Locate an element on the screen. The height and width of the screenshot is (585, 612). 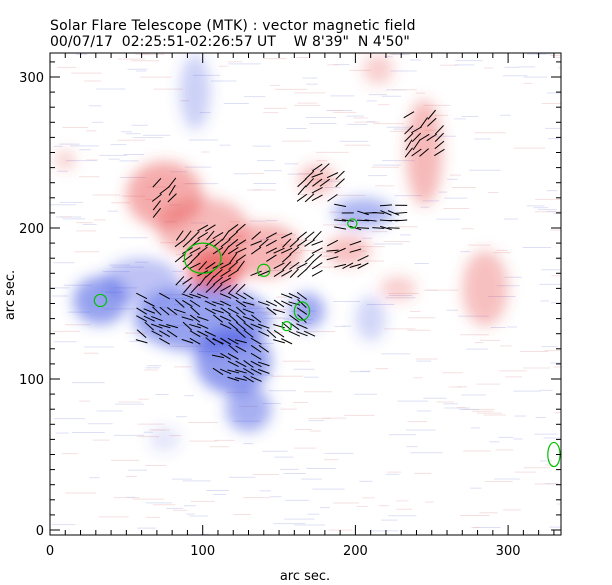
y-axis-label: arc sec. is located at coordinates (10, 295).